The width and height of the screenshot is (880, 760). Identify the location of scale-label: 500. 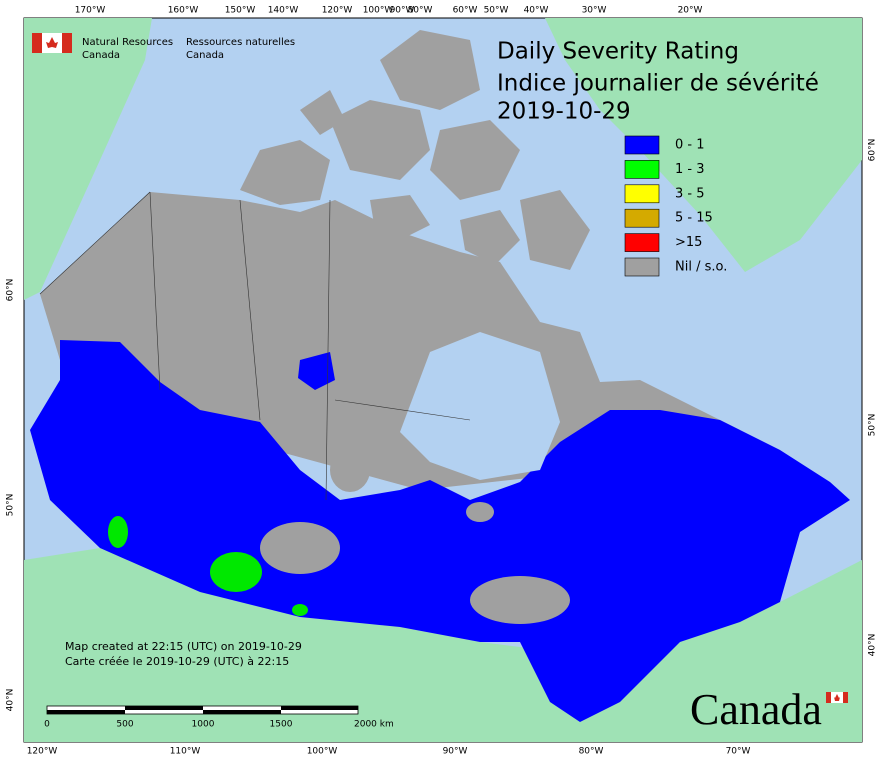
(124, 725).